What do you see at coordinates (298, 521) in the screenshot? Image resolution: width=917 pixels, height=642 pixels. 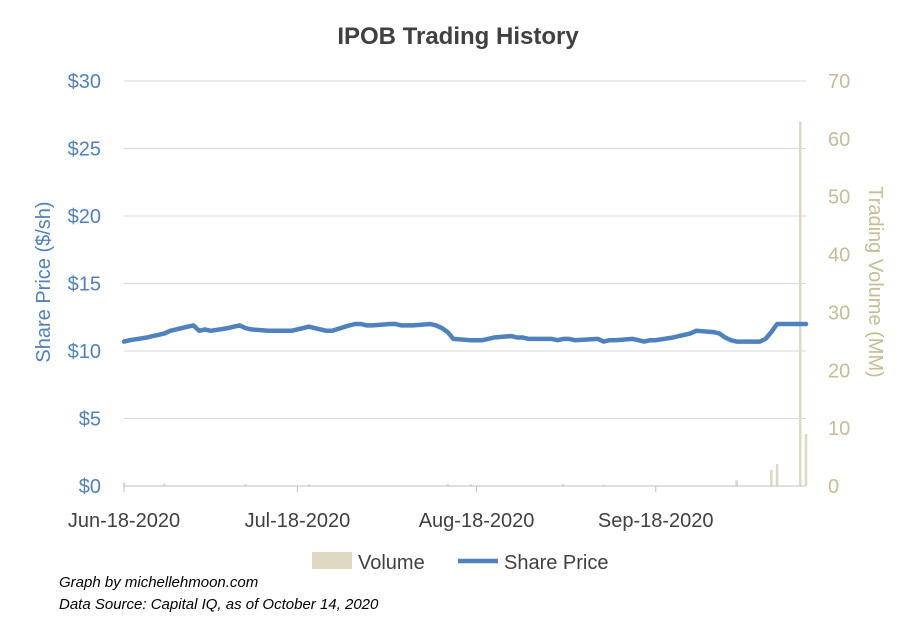 I see `x-tick-label: Jul-18-2020` at bounding box center [298, 521].